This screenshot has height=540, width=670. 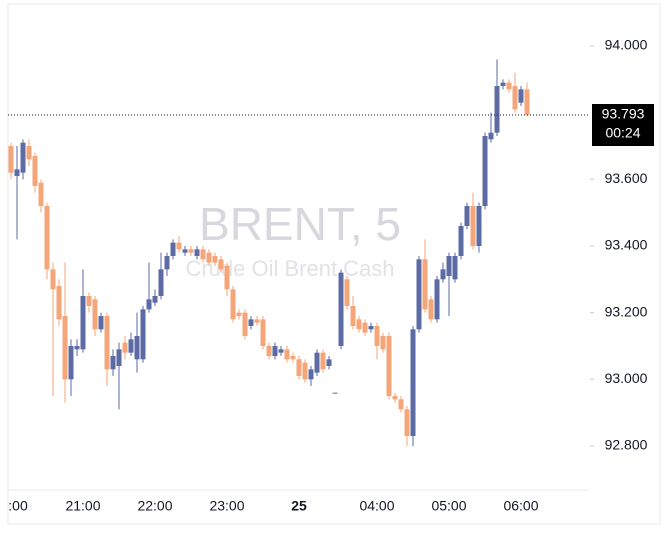 I want to click on y-tick-label: 93.200, so click(x=626, y=311).